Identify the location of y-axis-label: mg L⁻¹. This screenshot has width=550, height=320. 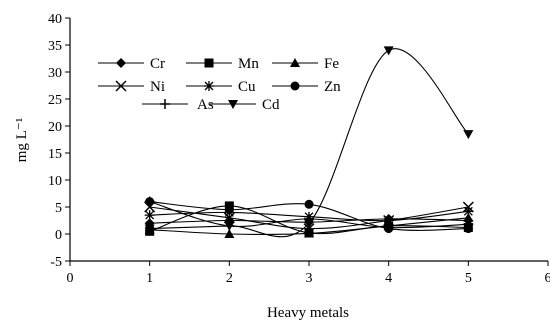
(22, 140).